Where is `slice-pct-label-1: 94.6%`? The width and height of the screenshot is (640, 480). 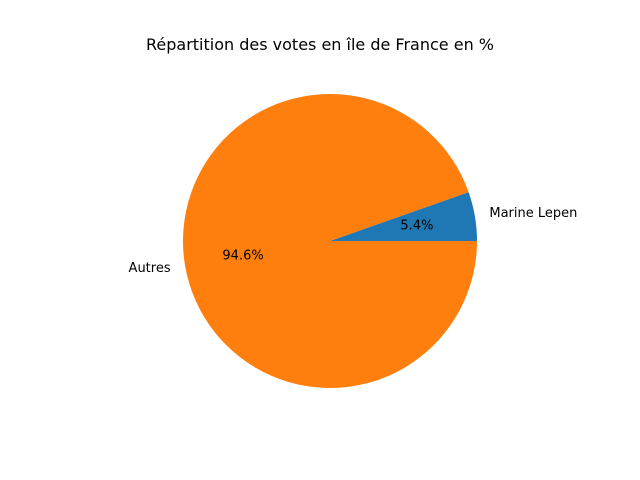
slice-pct-label-1: 94.6% is located at coordinates (242, 255).